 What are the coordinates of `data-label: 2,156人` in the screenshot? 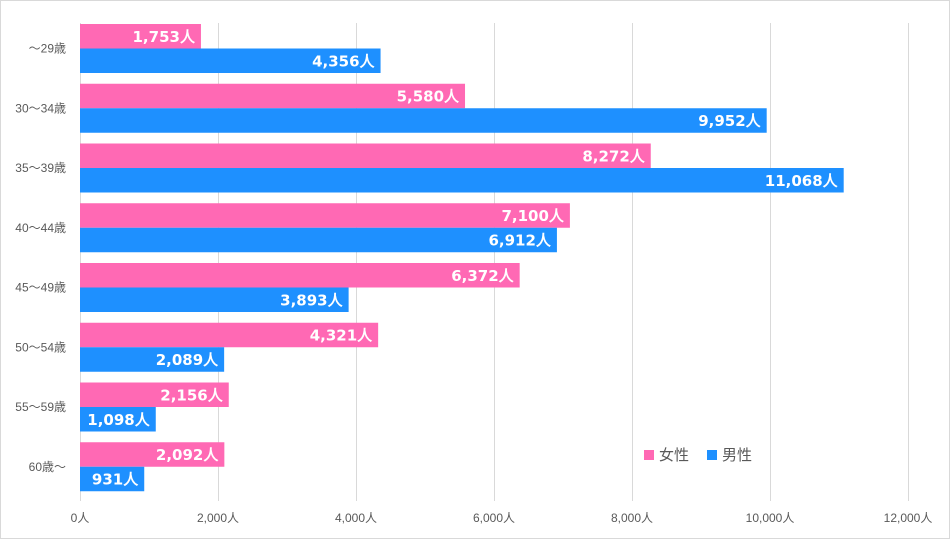 It's located at (191, 395).